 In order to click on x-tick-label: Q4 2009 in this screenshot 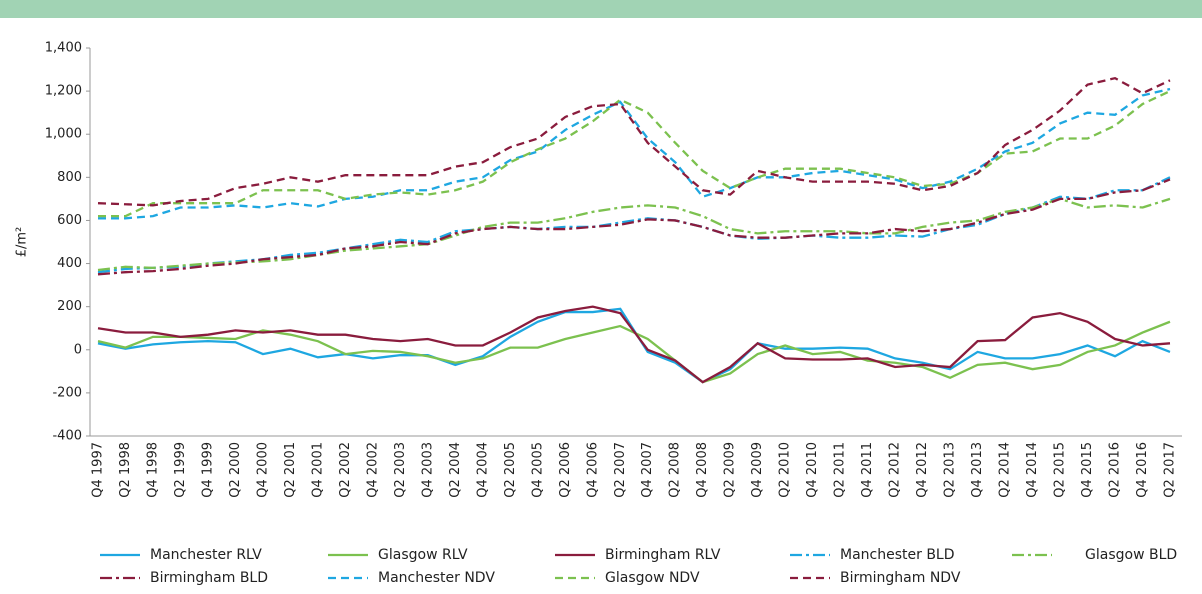, I will do `click(757, 470)`.